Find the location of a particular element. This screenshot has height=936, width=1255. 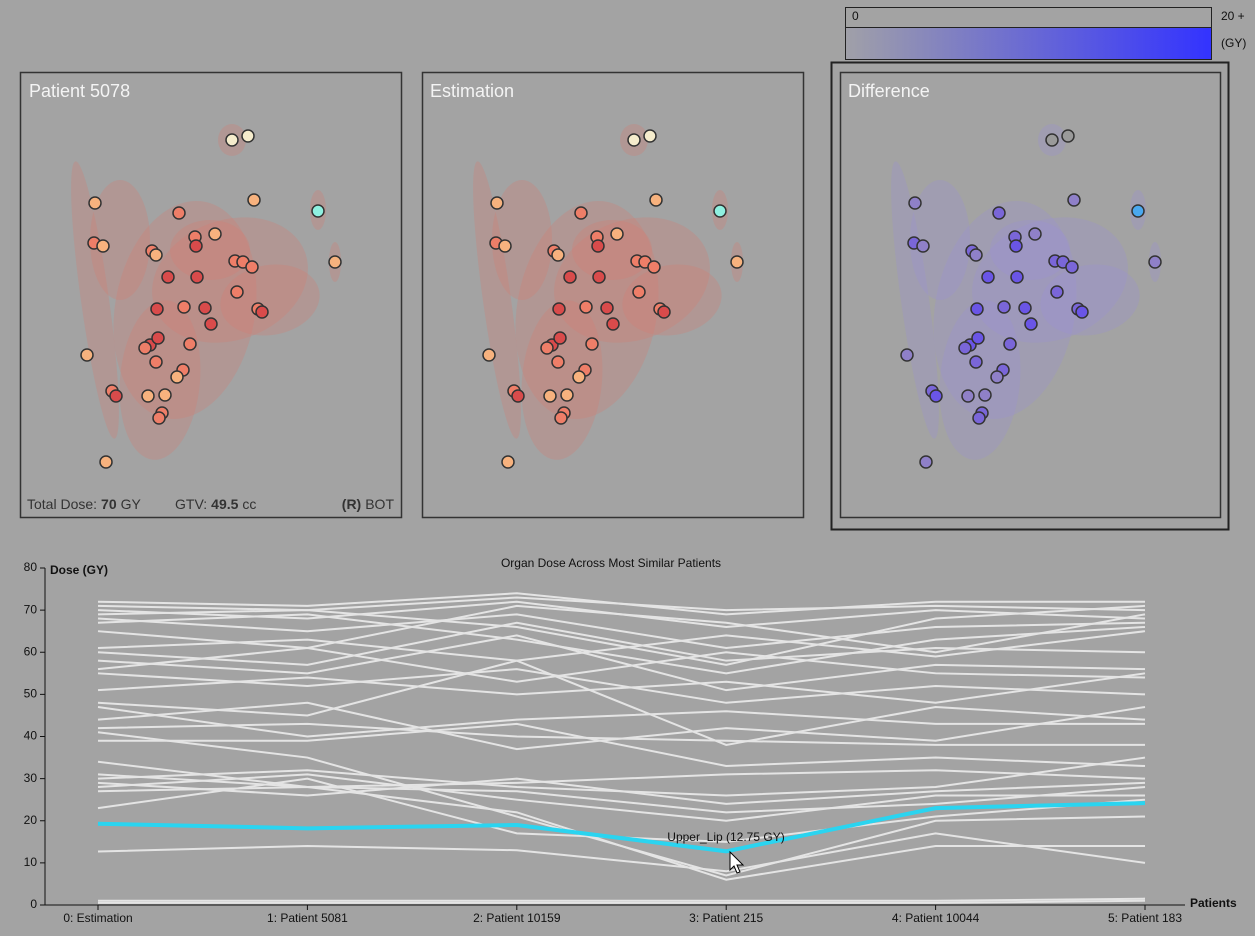

value: 49.5 is located at coordinates (224, 504).